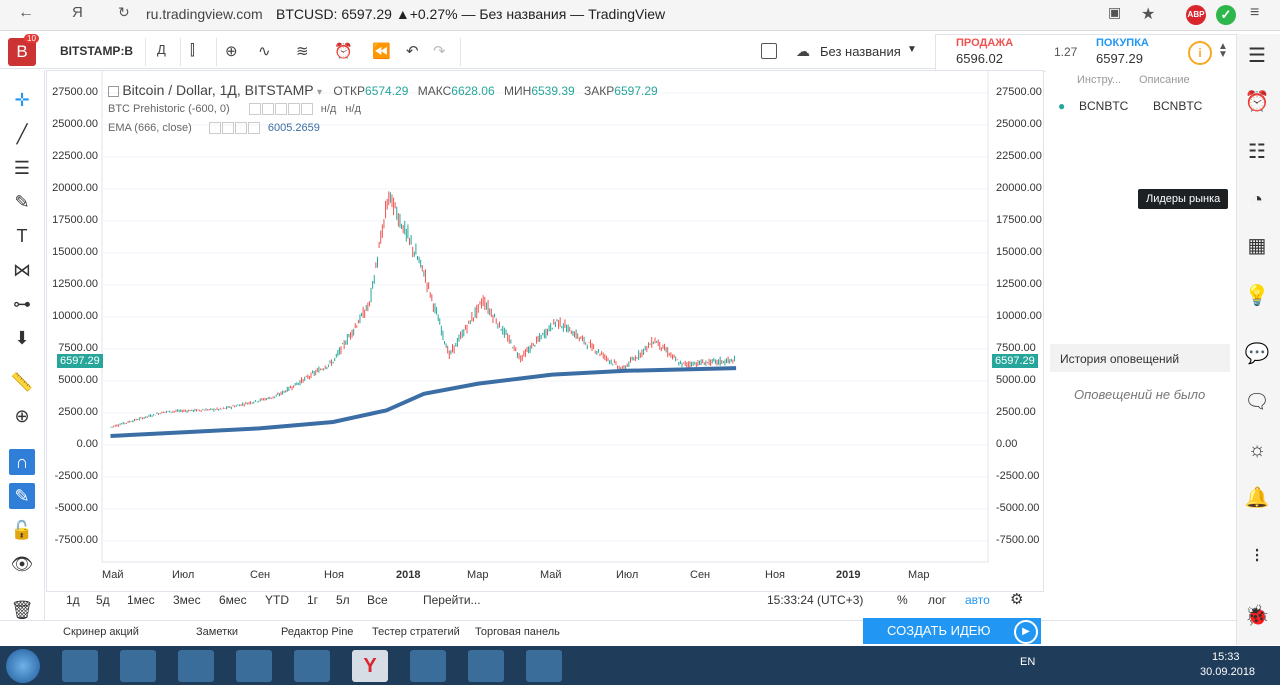 The image size is (1280, 685). I want to click on adblock-icon: ABP, so click(1196, 15).